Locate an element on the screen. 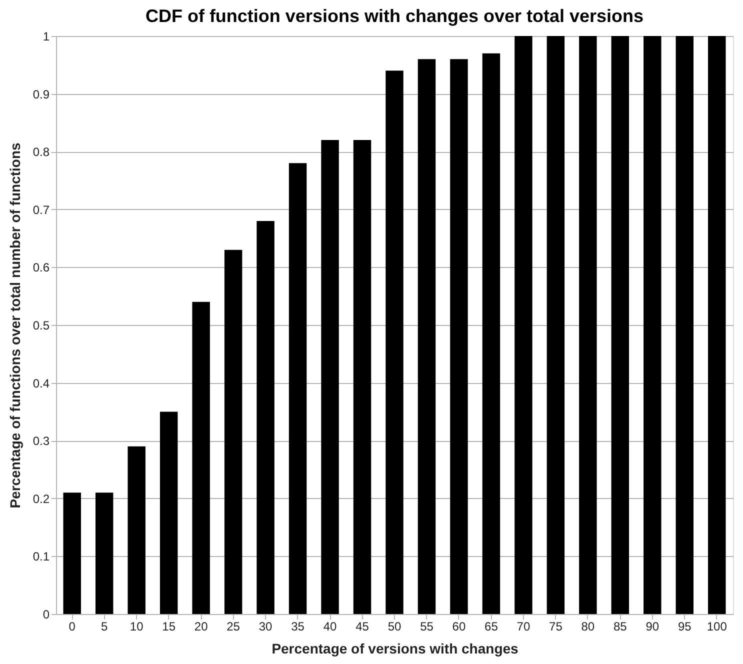 The height and width of the screenshot is (664, 743). x-tick-label: 25 is located at coordinates (233, 627).